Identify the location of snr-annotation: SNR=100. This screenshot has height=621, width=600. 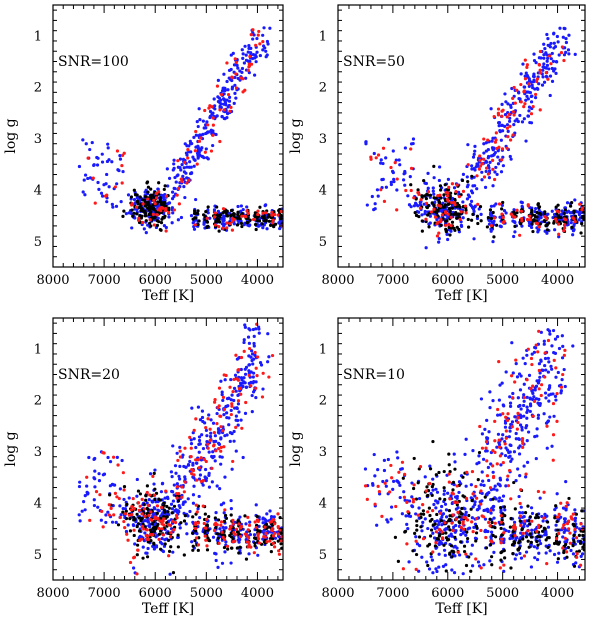
(93, 62).